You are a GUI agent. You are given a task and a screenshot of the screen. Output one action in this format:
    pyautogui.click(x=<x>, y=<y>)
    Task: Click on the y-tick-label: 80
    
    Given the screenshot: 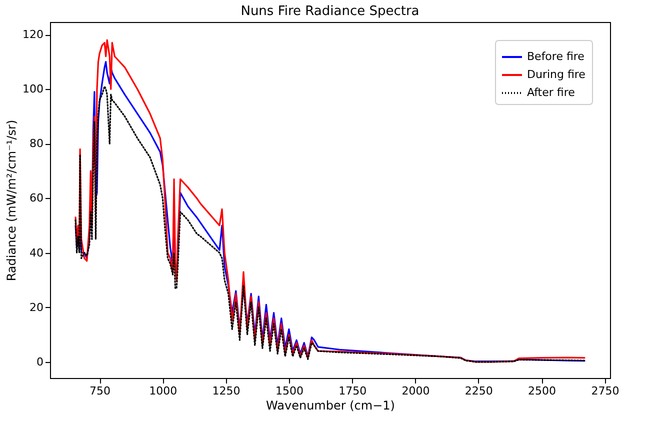 What is the action you would take?
    pyautogui.click(x=37, y=143)
    